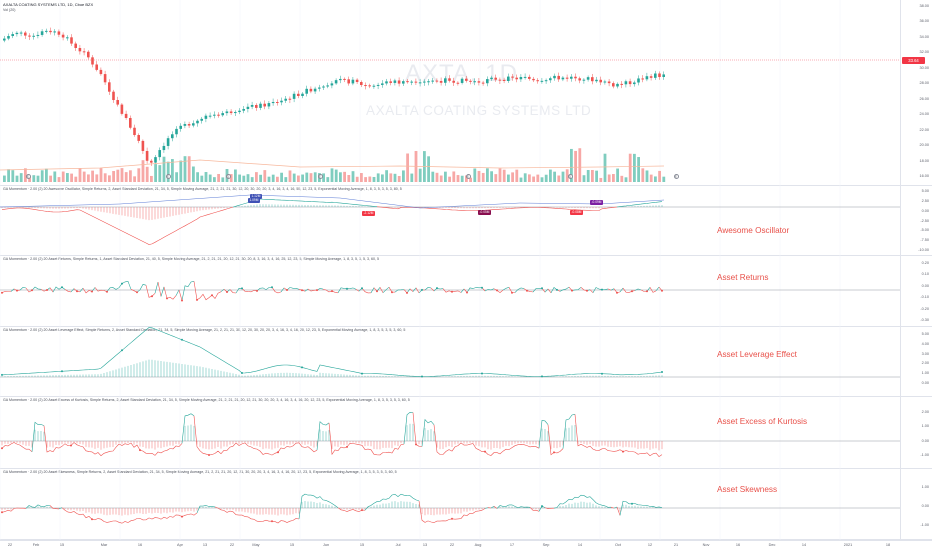  What do you see at coordinates (706, 545) in the screenshot?
I see `time-axis-label: Nov` at bounding box center [706, 545].